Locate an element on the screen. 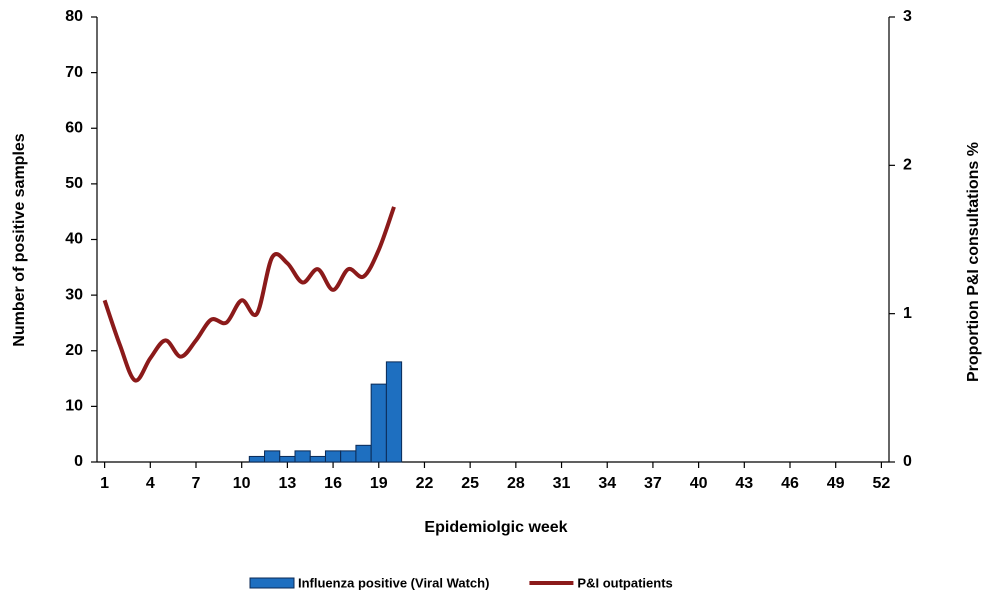  y-tick-label: 80 is located at coordinates (74, 16).